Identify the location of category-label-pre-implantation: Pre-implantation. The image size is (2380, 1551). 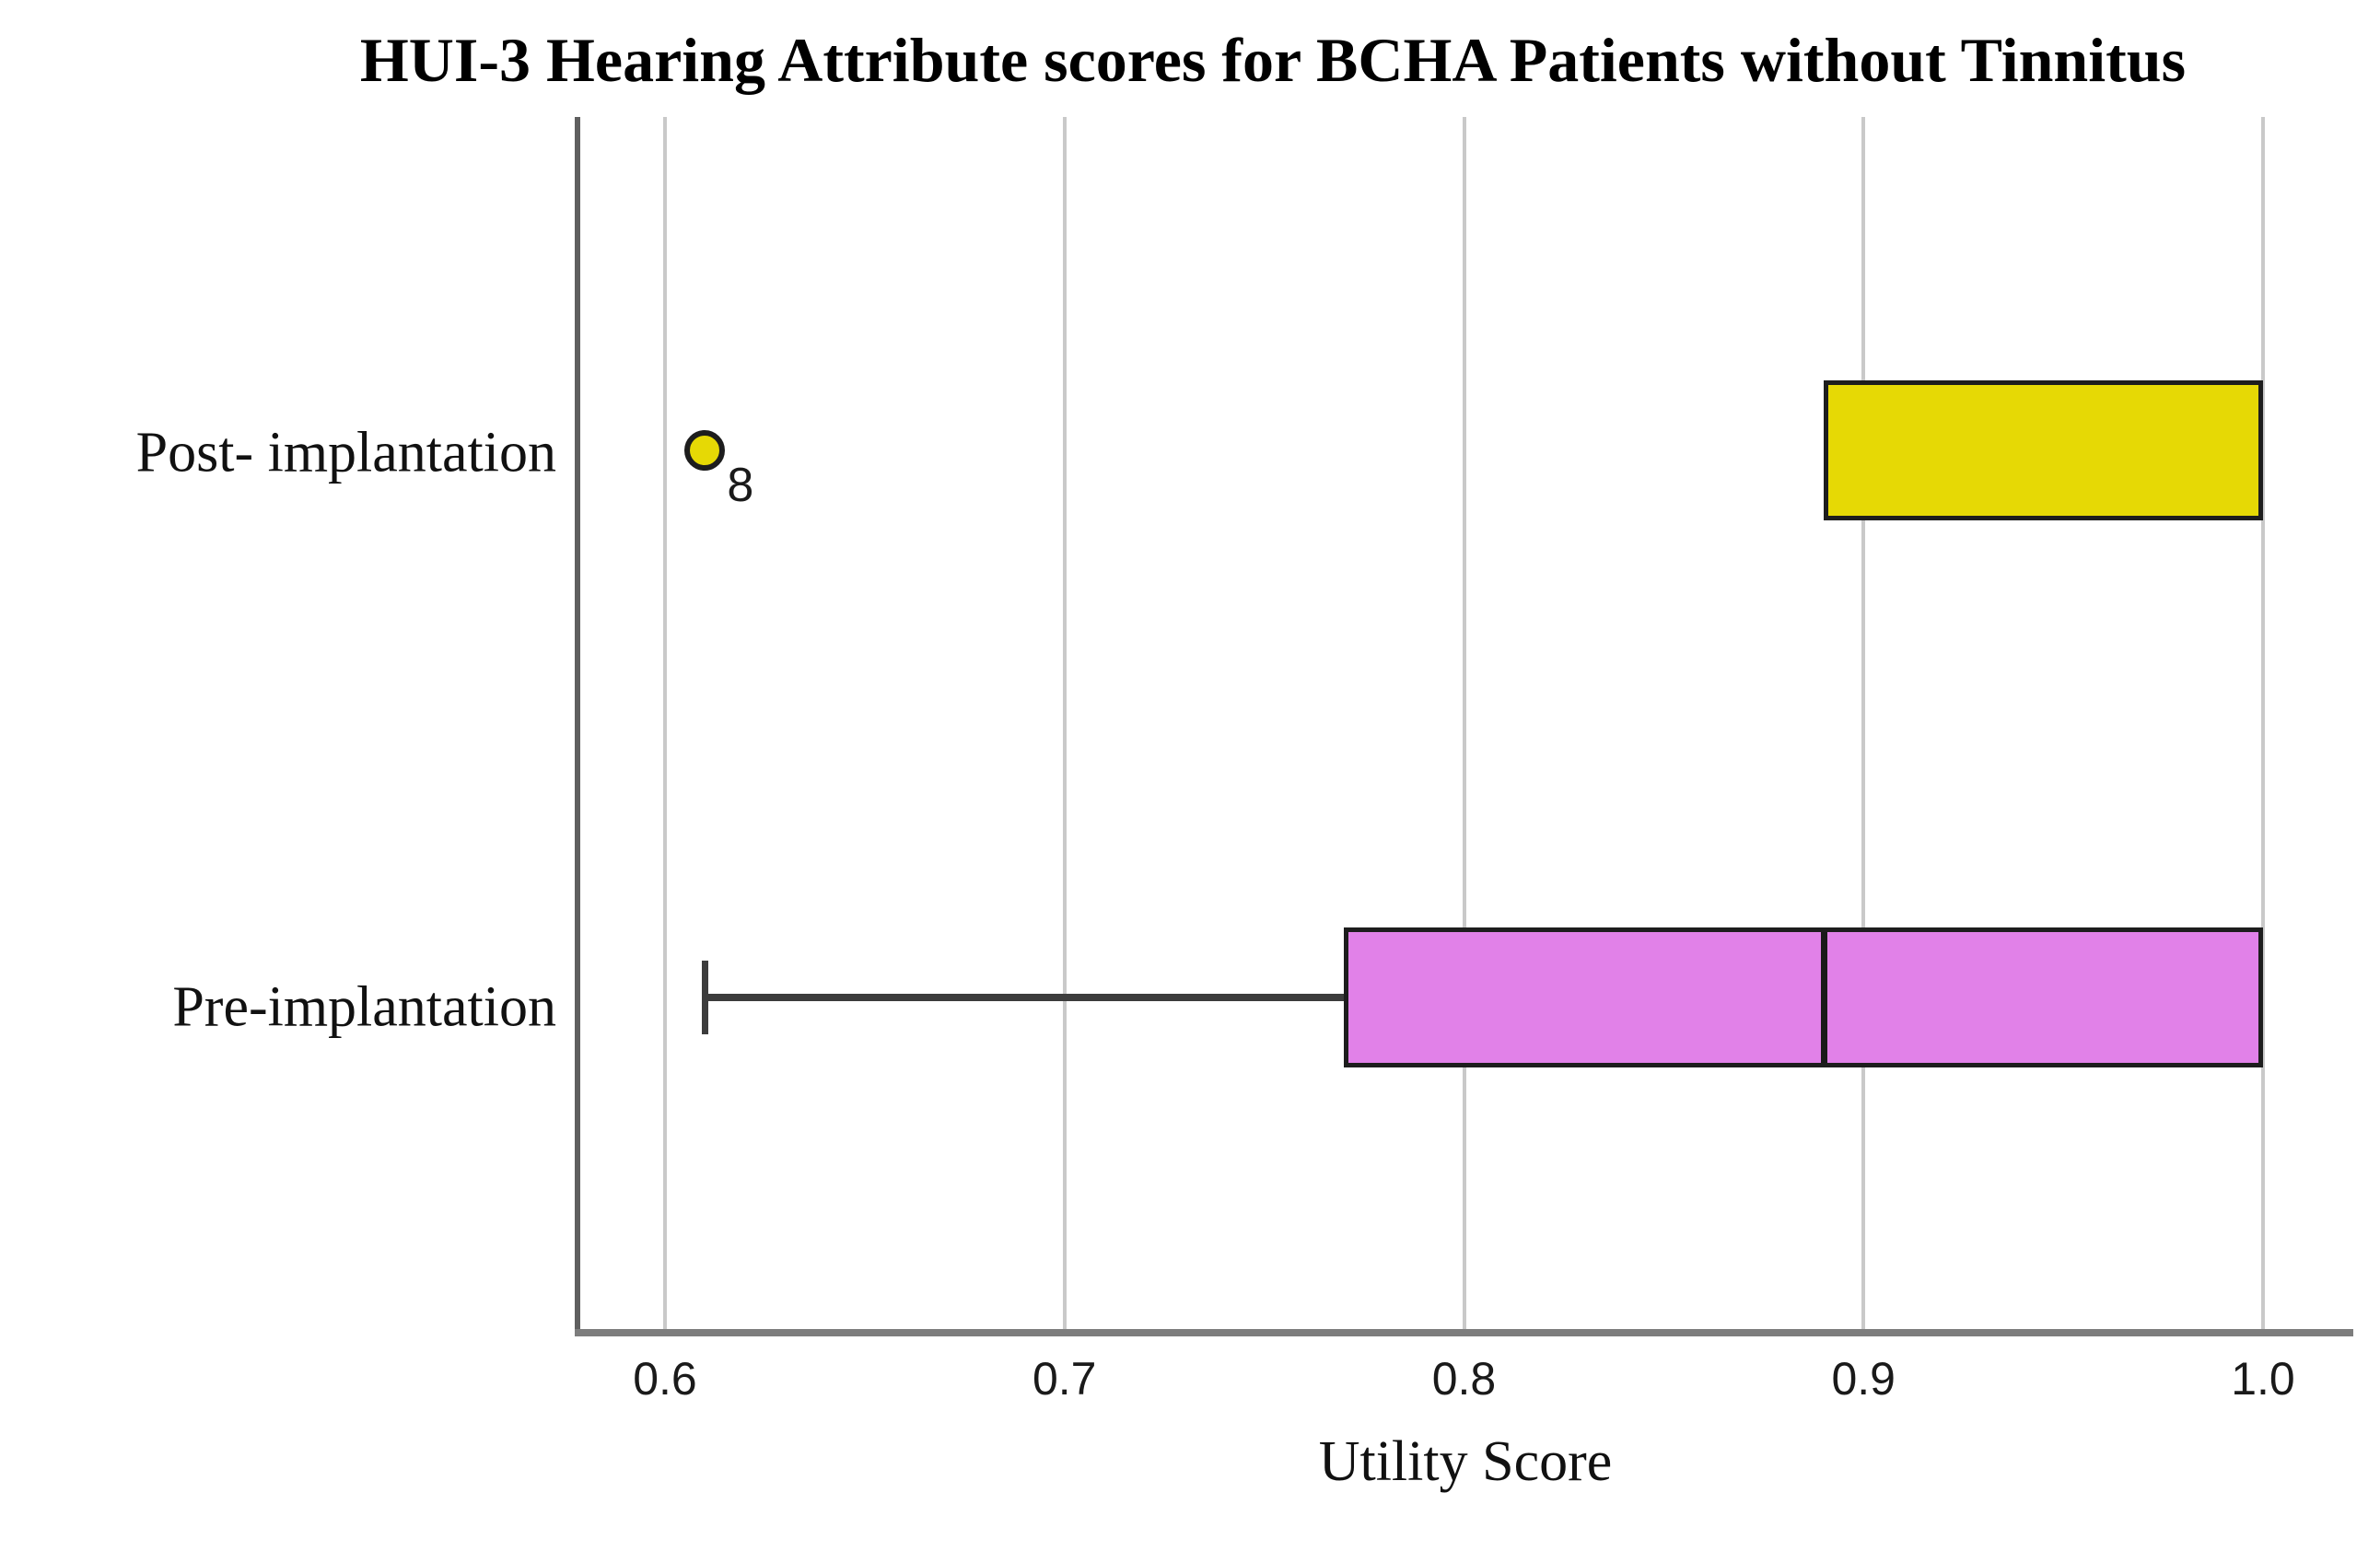
(364, 1007).